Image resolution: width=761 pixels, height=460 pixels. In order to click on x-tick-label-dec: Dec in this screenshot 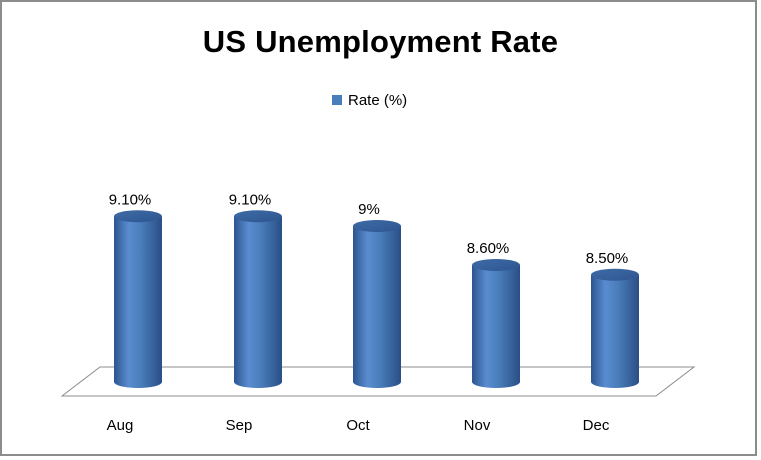, I will do `click(596, 425)`.